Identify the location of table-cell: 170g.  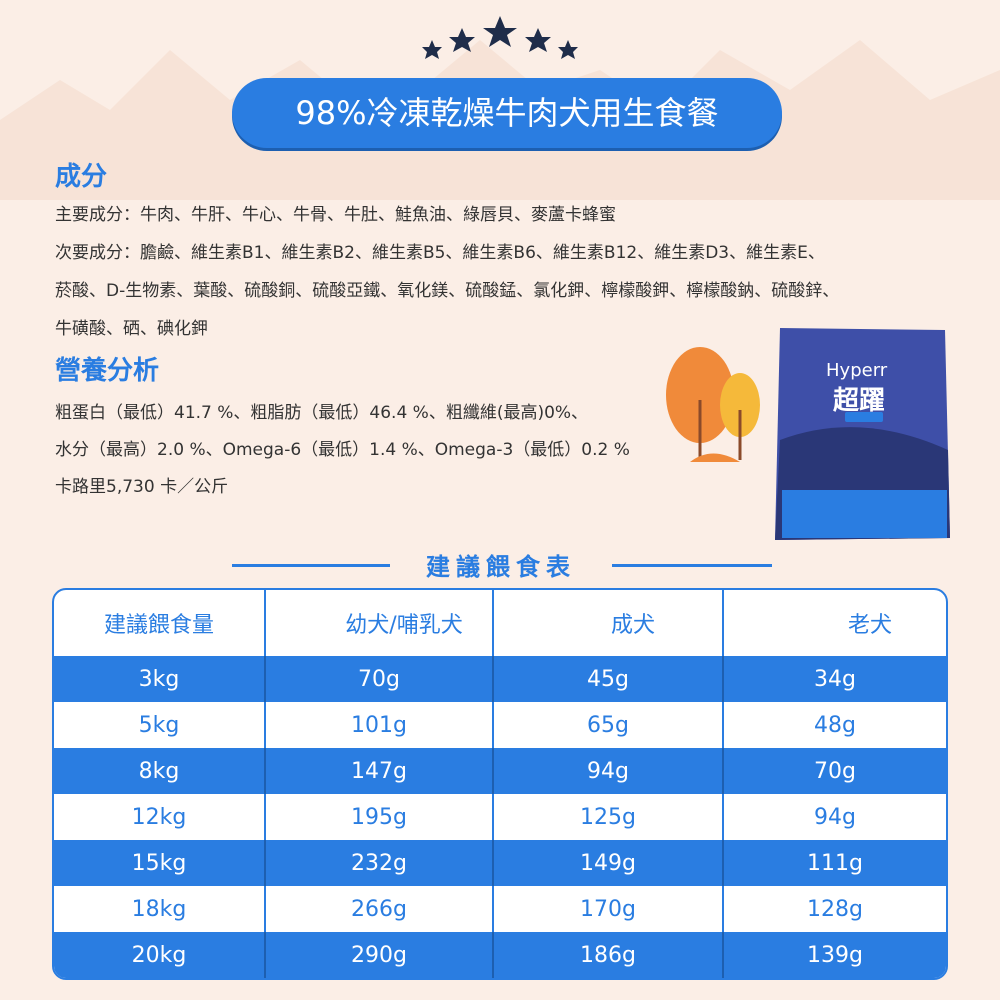
(607, 909).